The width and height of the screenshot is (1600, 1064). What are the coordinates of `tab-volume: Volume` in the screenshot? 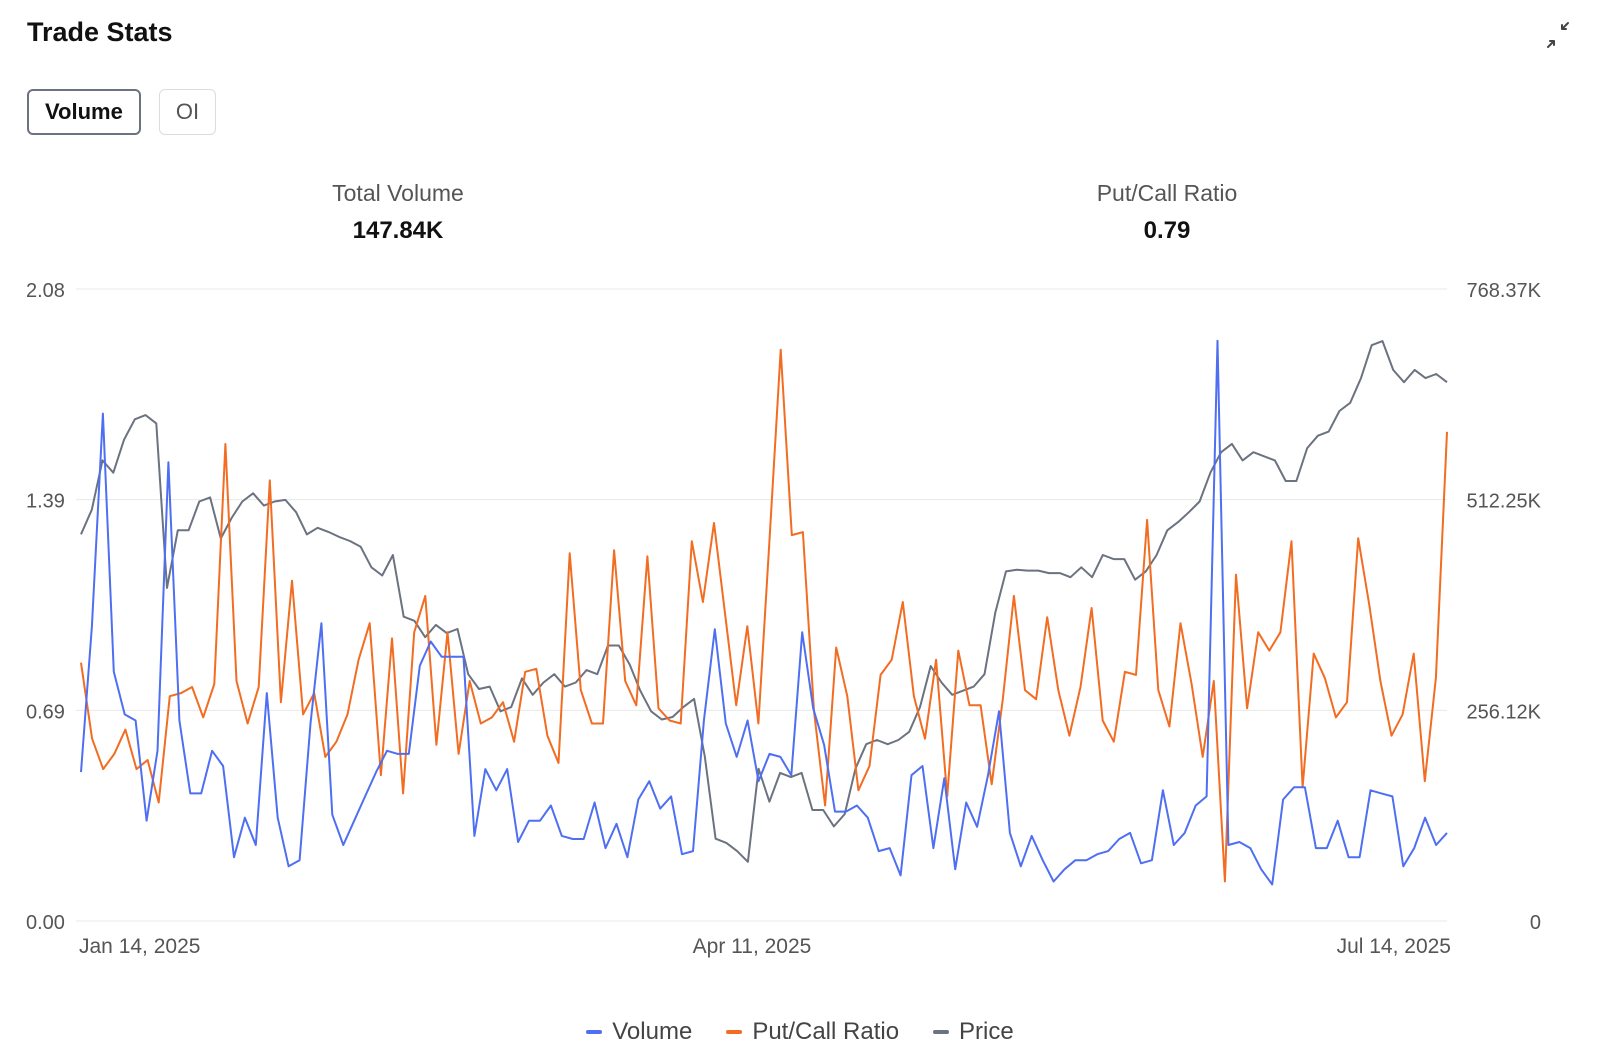 It's located at (84, 112).